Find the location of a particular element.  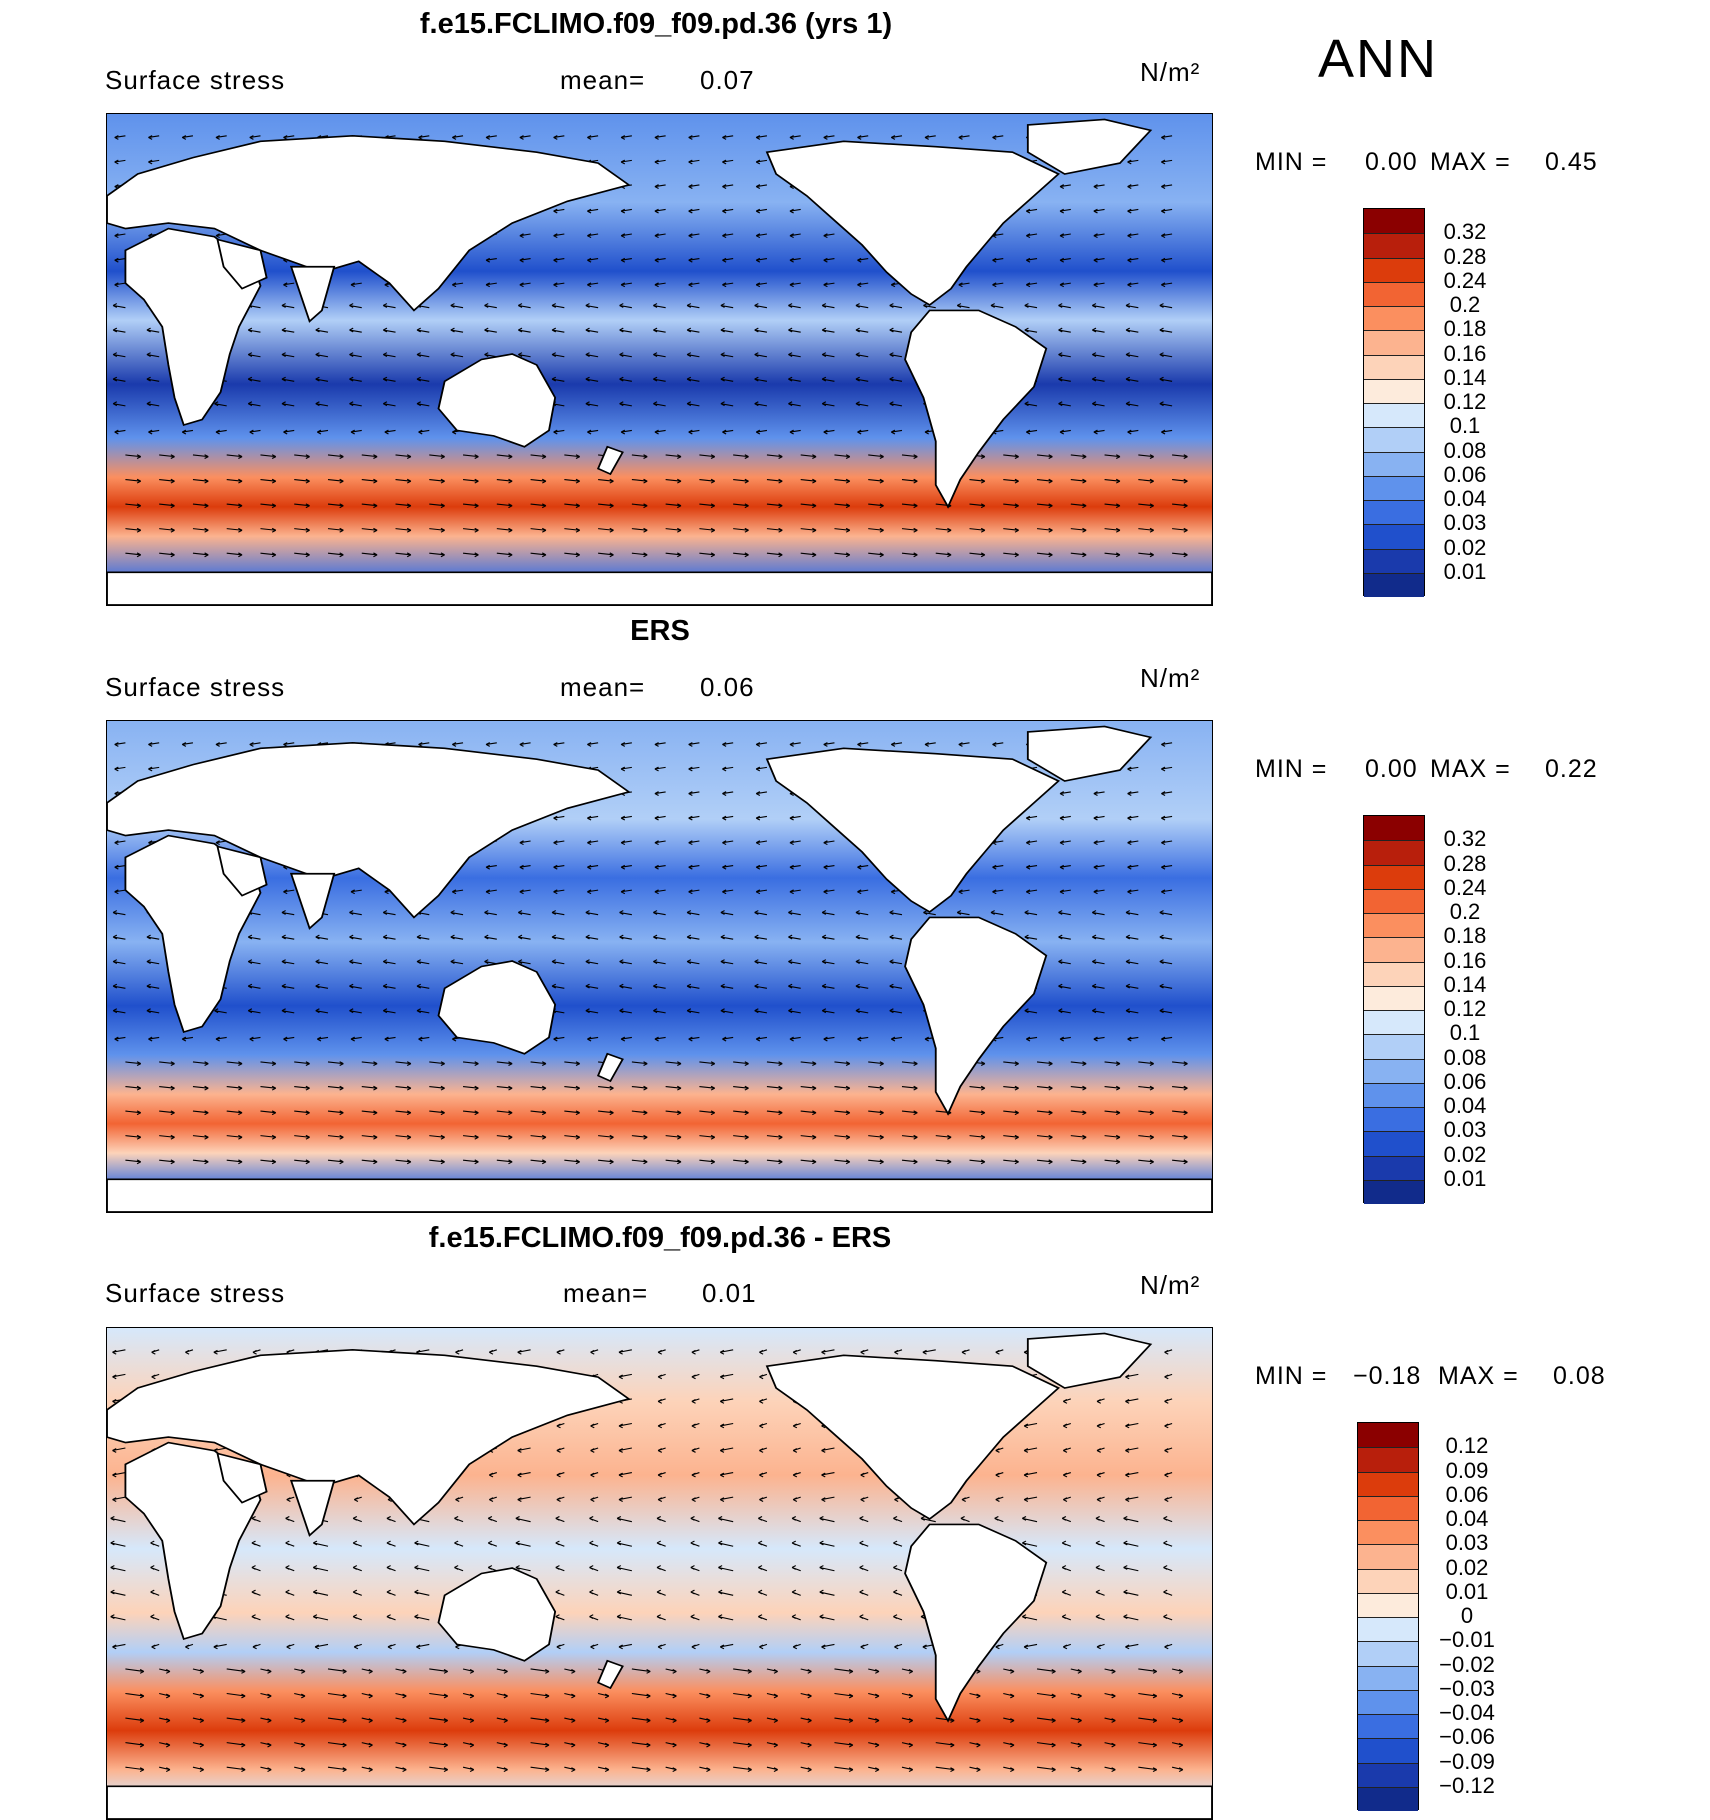

colorbar-tick-label: −0.01 is located at coordinates (1467, 1640).